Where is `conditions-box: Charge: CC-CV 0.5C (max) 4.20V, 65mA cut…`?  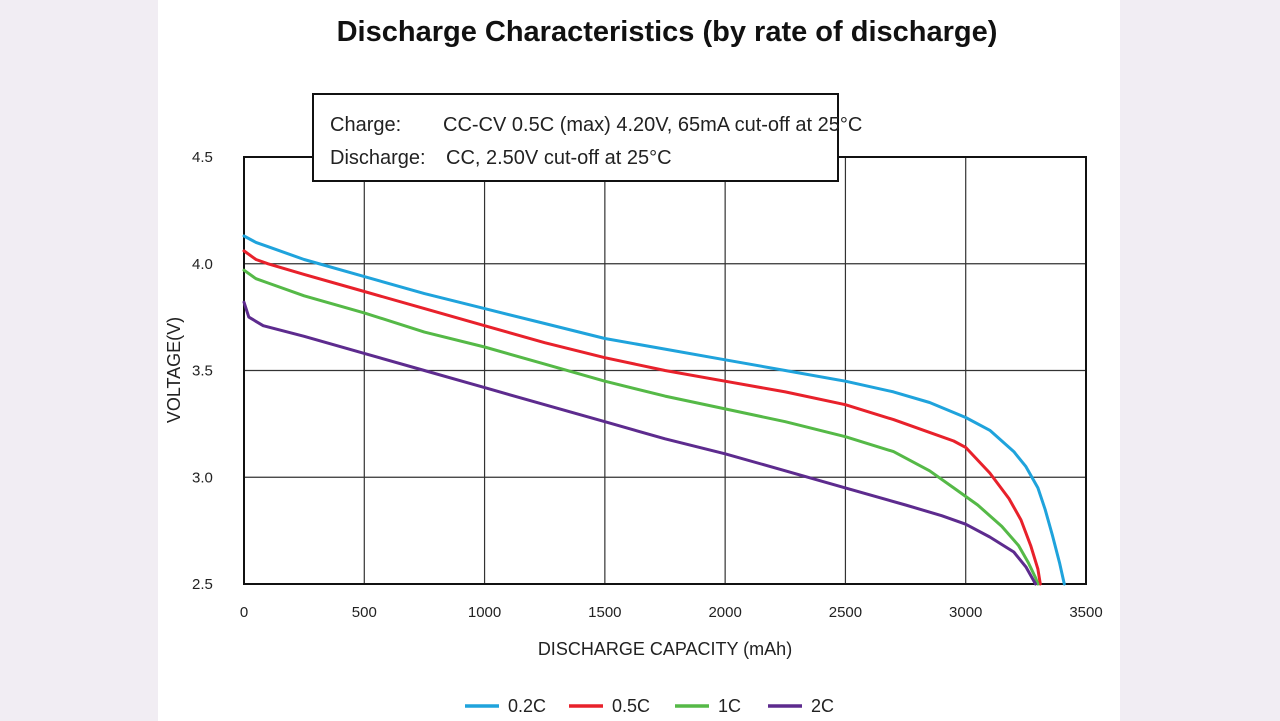
conditions-box: Charge: CC-CV 0.5C (max) 4.20V, 65mA cut… is located at coordinates (587, 137).